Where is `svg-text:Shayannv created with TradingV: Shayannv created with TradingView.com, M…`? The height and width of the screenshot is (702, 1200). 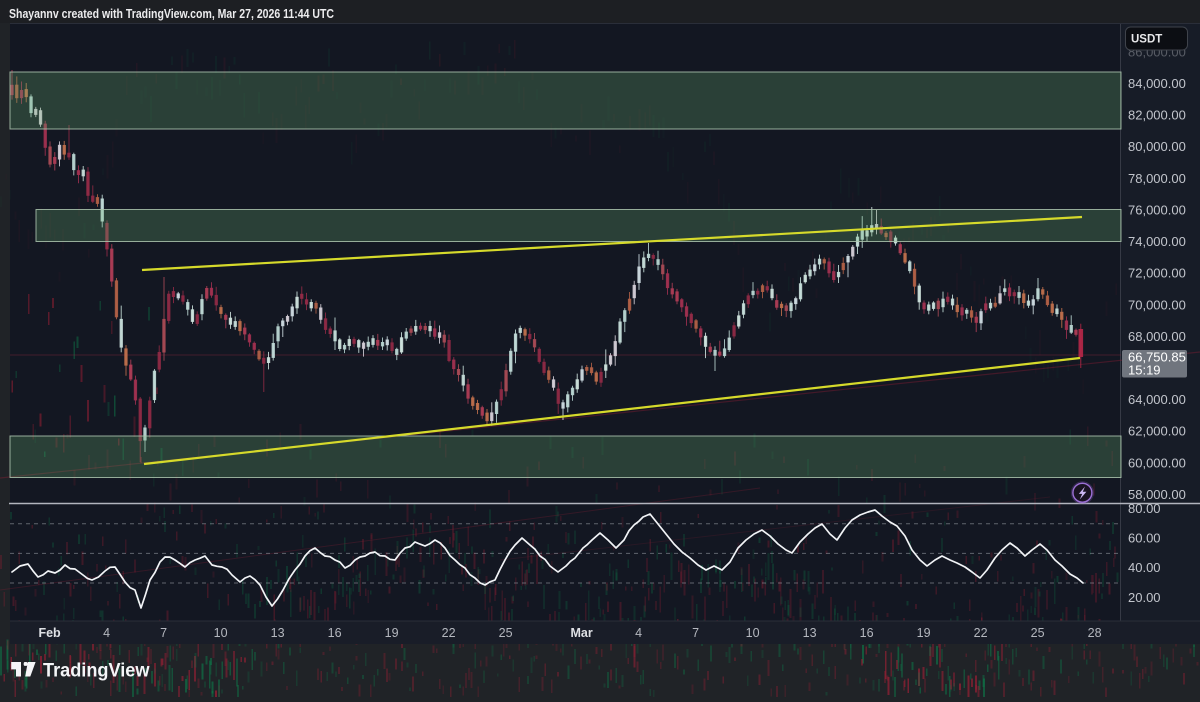 svg-text:Shayannv created with TradingV: Shayannv created with TradingView.com, M… is located at coordinates (171, 13).